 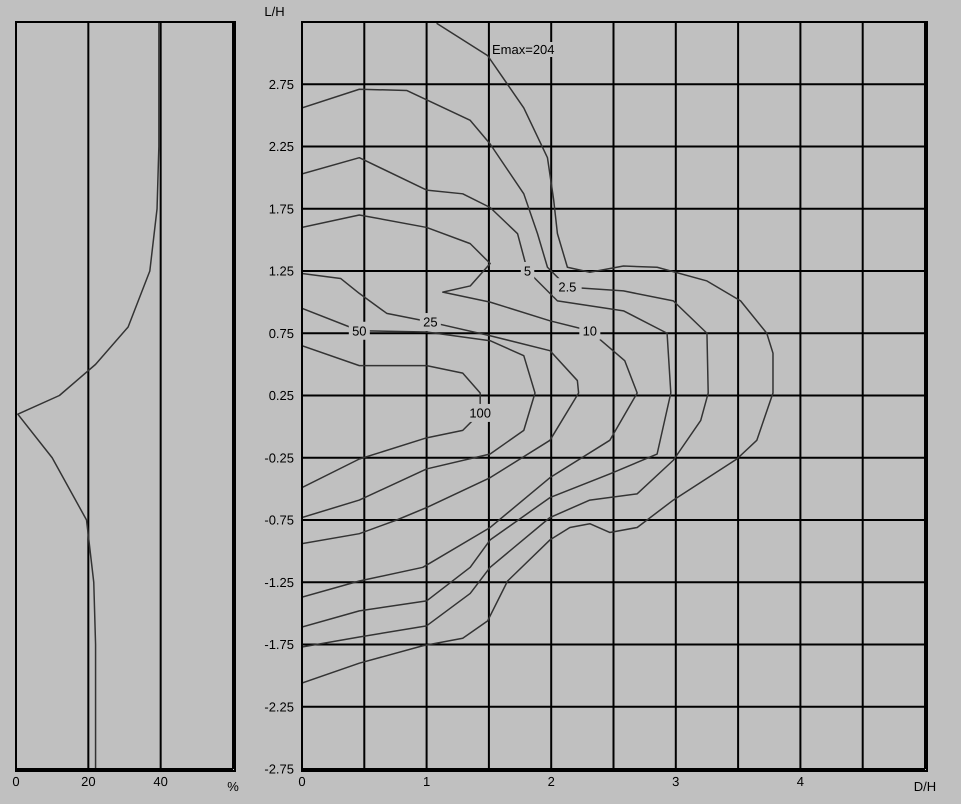 What do you see at coordinates (925, 786) in the screenshot?
I see `x-axis-title: D/H` at bounding box center [925, 786].